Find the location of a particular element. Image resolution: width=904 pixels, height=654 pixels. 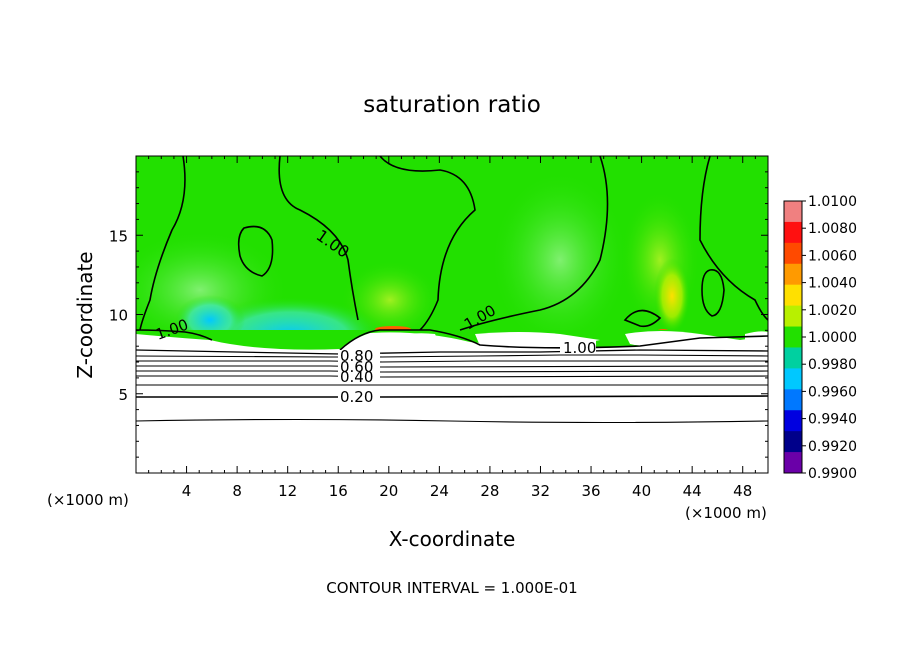

y-tick-label: 5 is located at coordinates (123, 395).